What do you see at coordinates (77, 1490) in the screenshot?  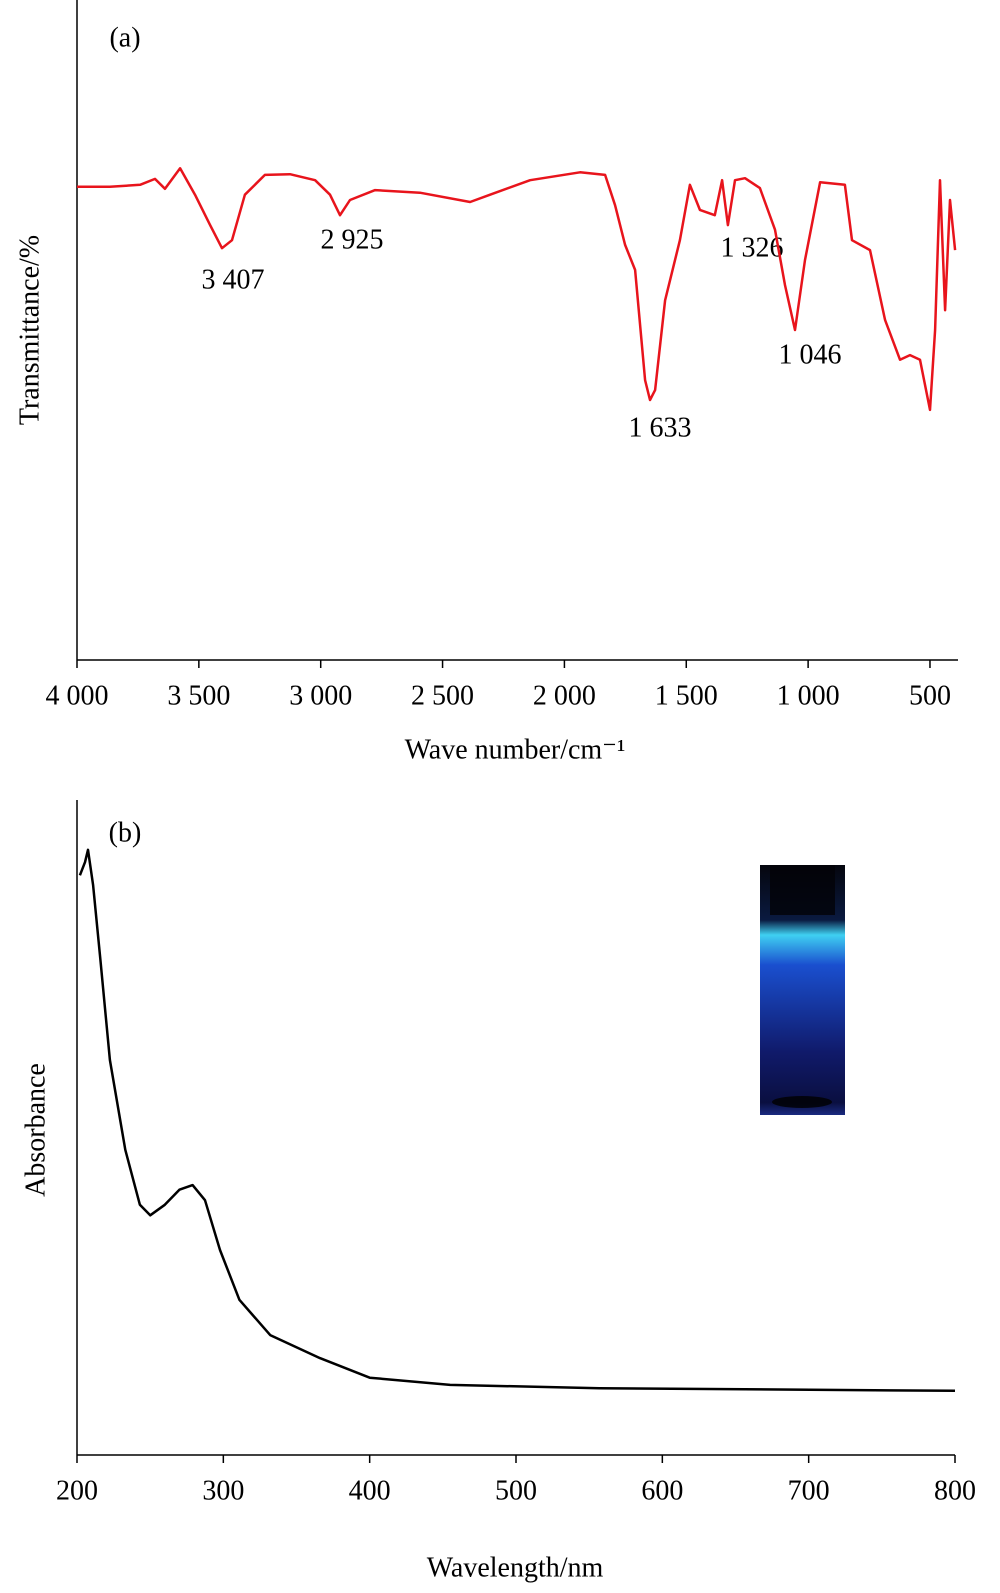 I see `x-tick-label: 200` at bounding box center [77, 1490].